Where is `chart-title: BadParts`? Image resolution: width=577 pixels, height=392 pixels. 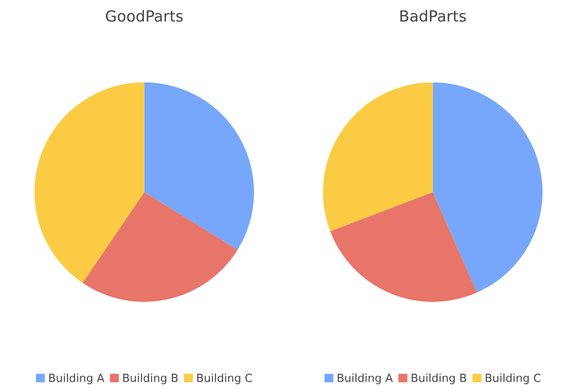 chart-title: BadParts is located at coordinates (433, 16).